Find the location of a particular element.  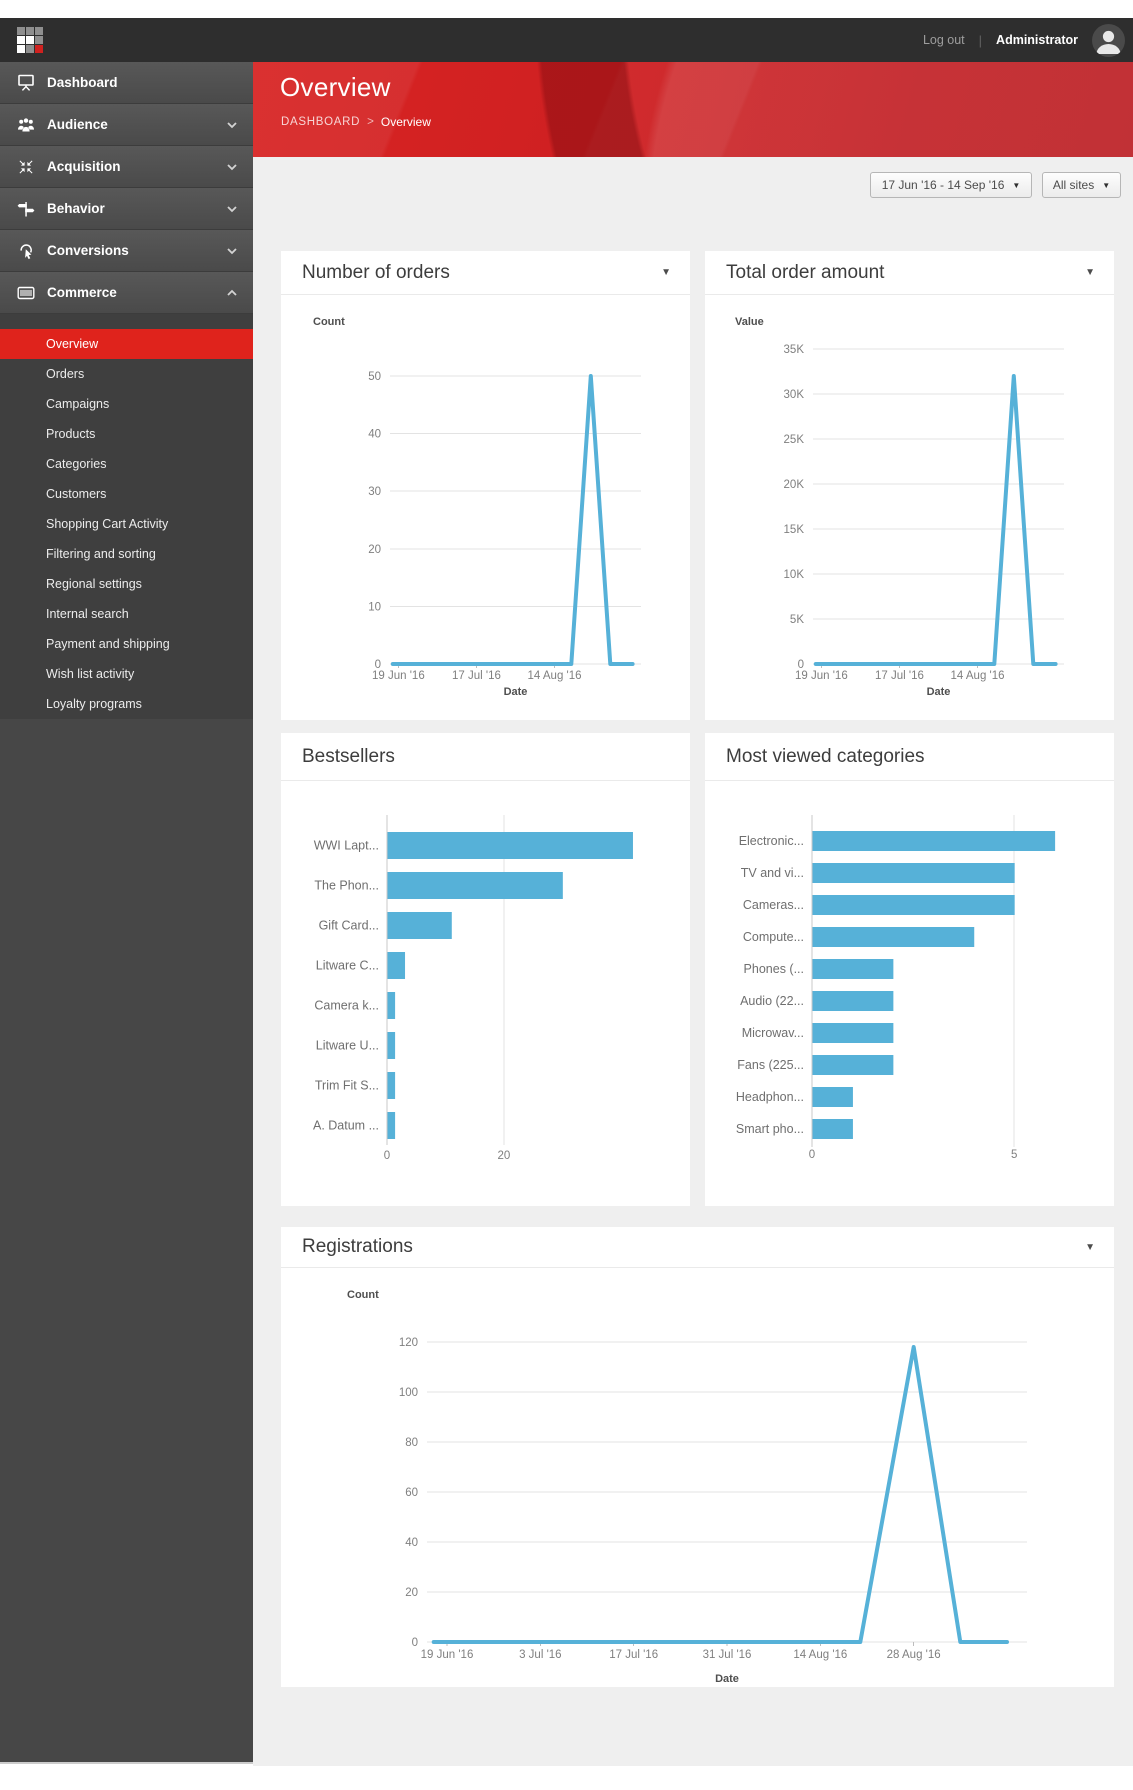

app-logo is located at coordinates (30, 40).